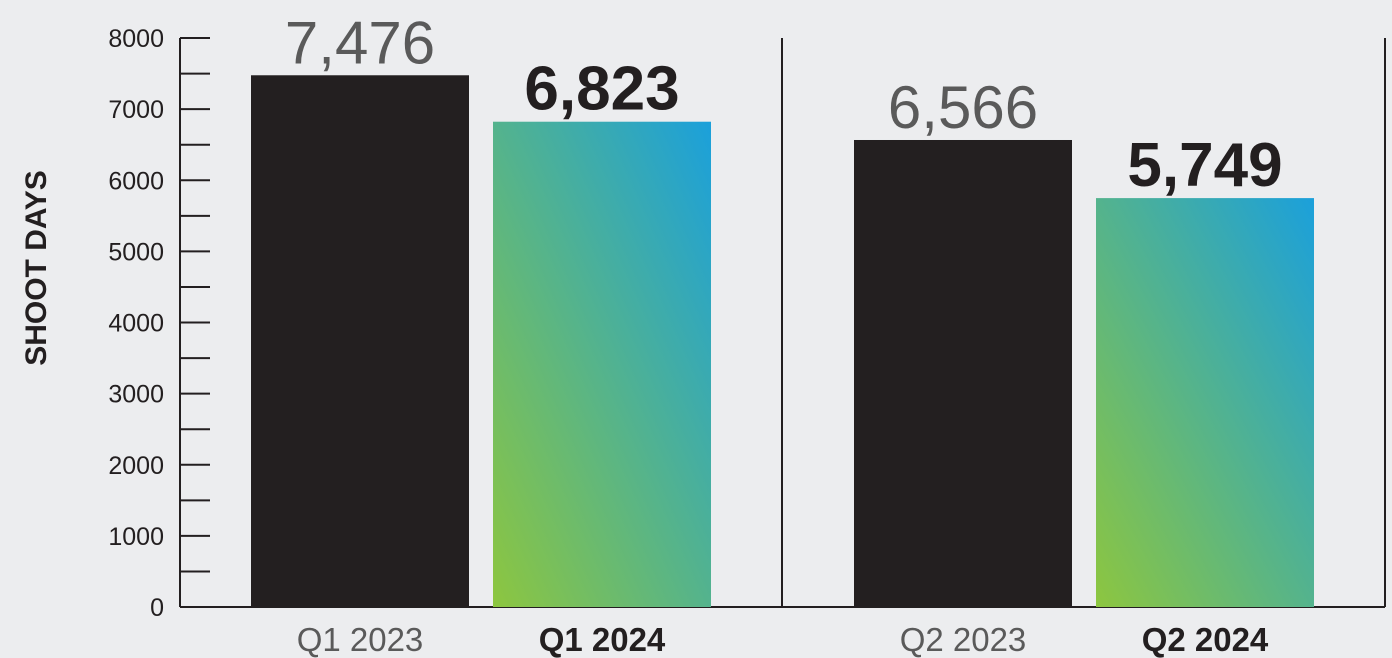  Describe the element at coordinates (136, 252) in the screenshot. I see `y-tick-label: 5000` at that location.